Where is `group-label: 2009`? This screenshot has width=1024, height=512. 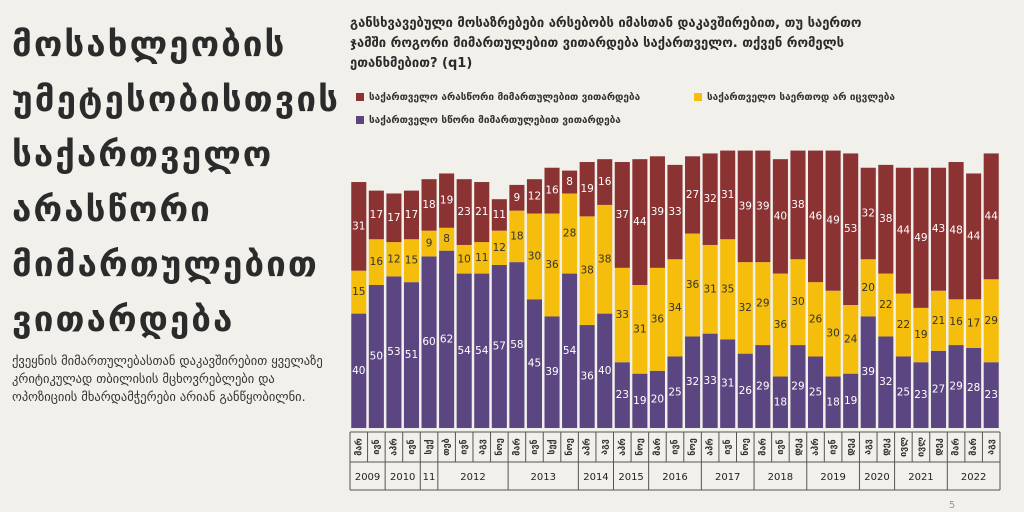 group-label: 2009 is located at coordinates (367, 477).